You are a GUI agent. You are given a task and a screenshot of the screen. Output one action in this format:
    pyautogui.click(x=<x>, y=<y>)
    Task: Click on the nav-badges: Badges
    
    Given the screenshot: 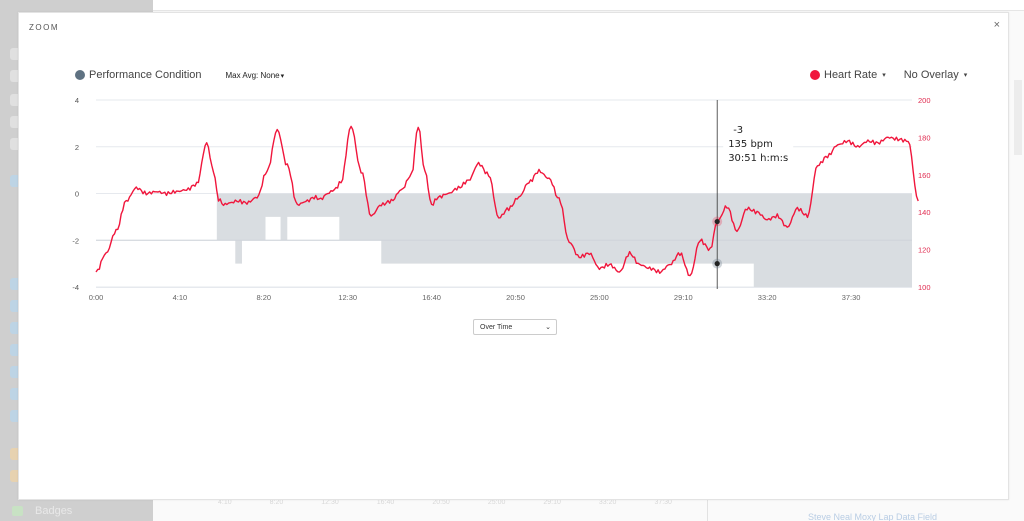 What is the action you would take?
    pyautogui.click(x=42, y=511)
    